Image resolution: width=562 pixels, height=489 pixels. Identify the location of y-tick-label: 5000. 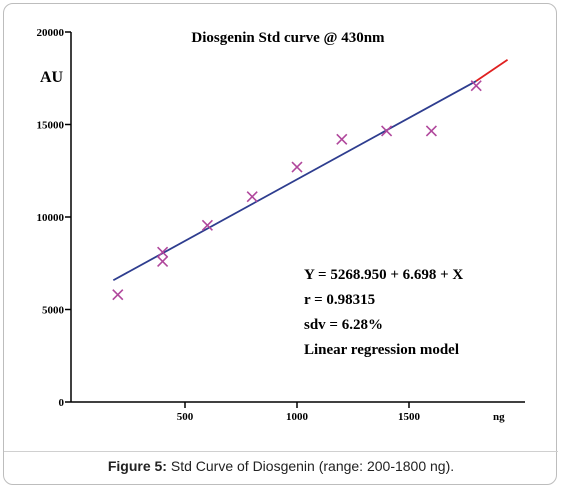
(53, 311).